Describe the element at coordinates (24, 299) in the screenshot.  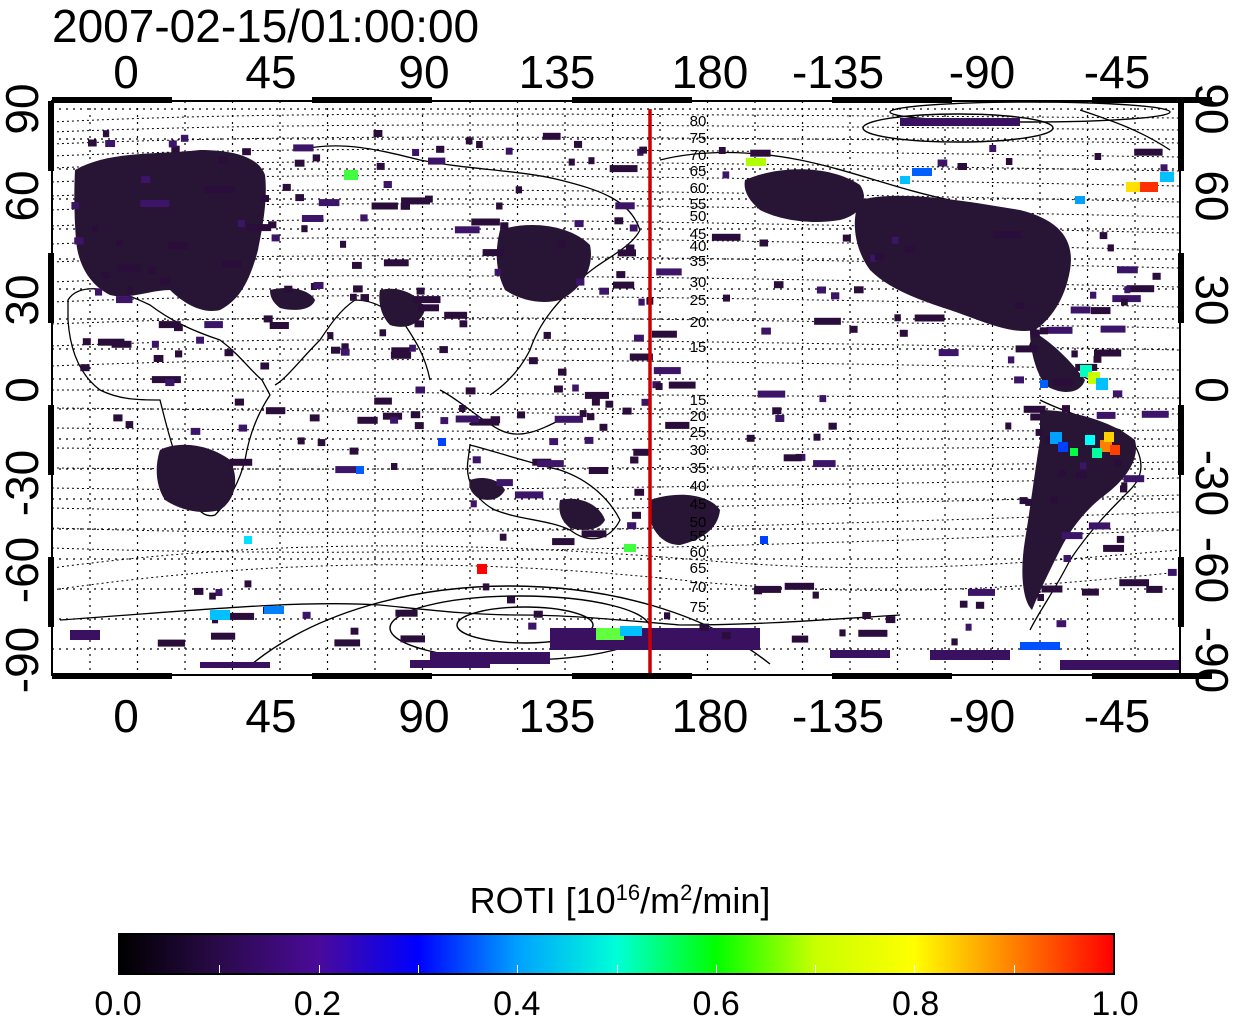
I see `lat-tick-left: 30` at that location.